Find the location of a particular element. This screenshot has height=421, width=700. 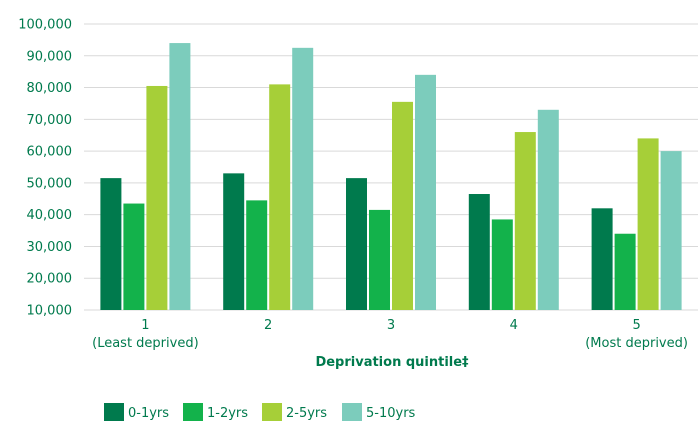

bar-1-2yrs-q1 is located at coordinates (134, 256).